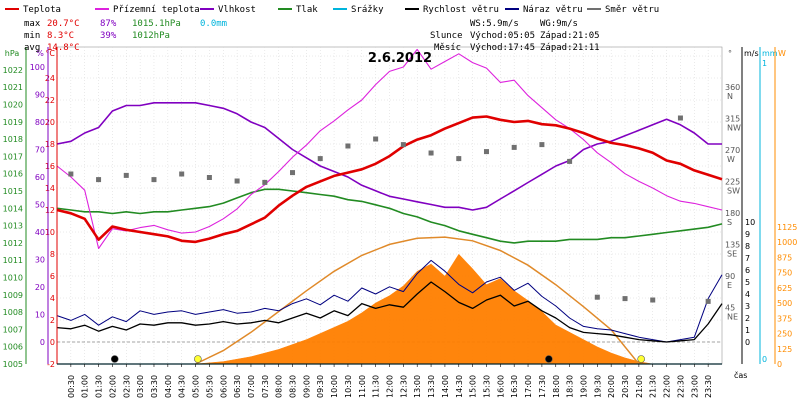 Image resolution: width=800 pixels, height=400 pixels. Describe the element at coordinates (50, 122) in the screenshot. I see `temp-tick-label: 20` at that location.